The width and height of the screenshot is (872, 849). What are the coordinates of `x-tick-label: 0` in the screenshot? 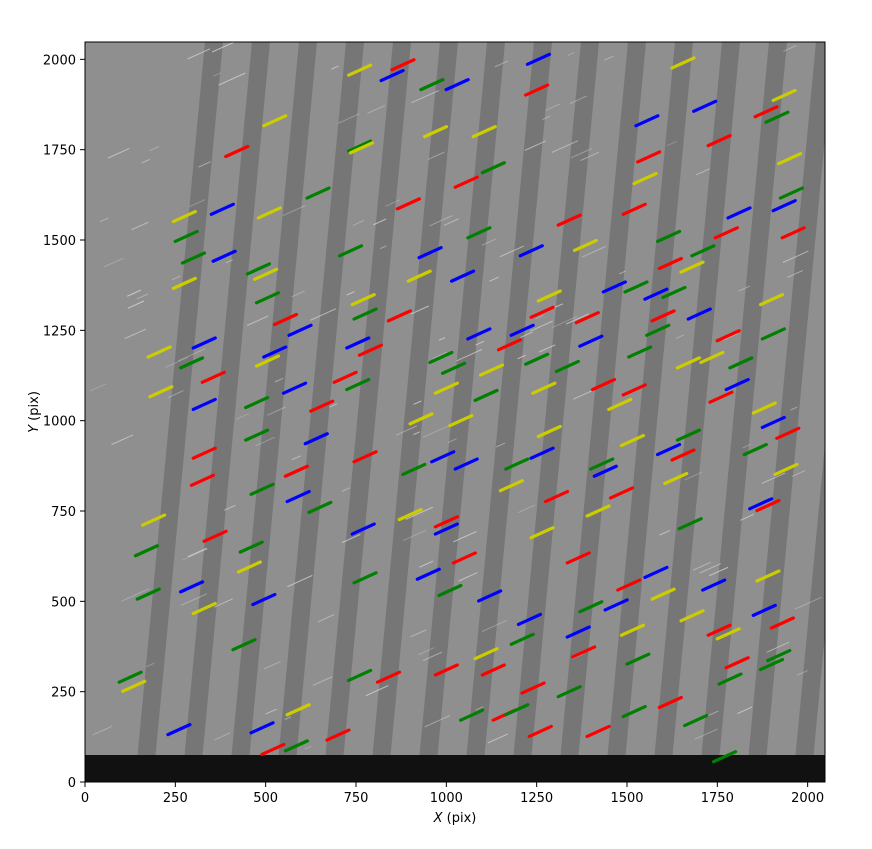 It's located at (85, 798).